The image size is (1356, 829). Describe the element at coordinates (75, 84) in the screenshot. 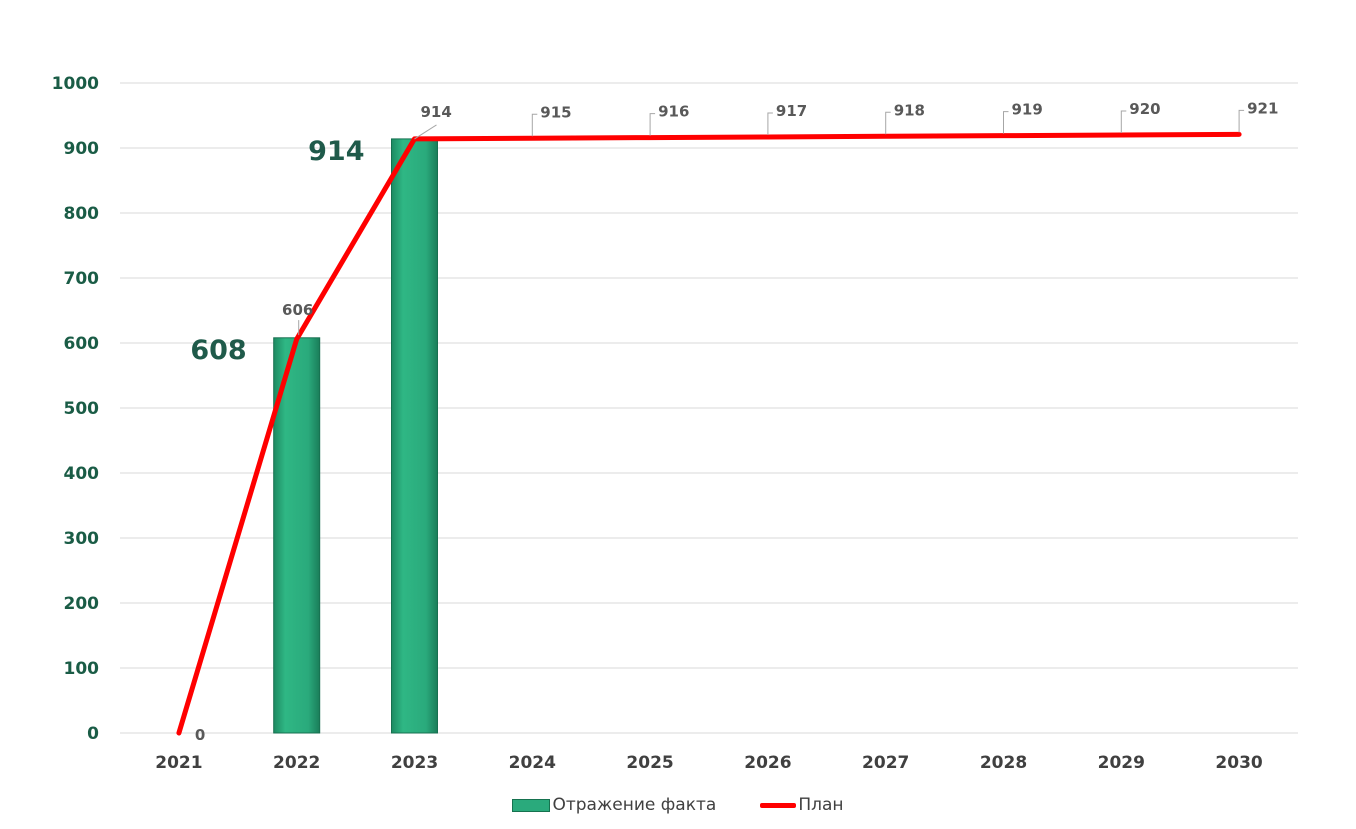

I see `y-tick-label: 1000` at that location.